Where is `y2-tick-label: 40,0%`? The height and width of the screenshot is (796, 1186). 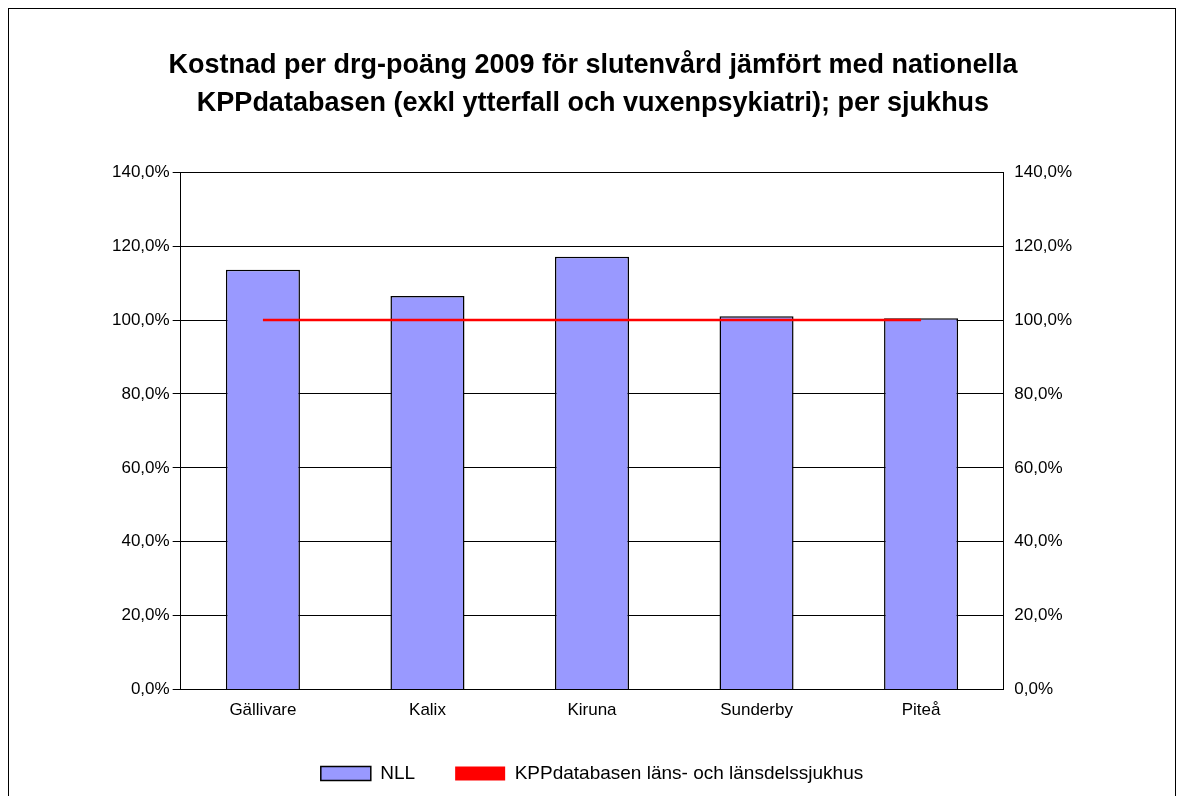 y2-tick-label: 40,0% is located at coordinates (1038, 541).